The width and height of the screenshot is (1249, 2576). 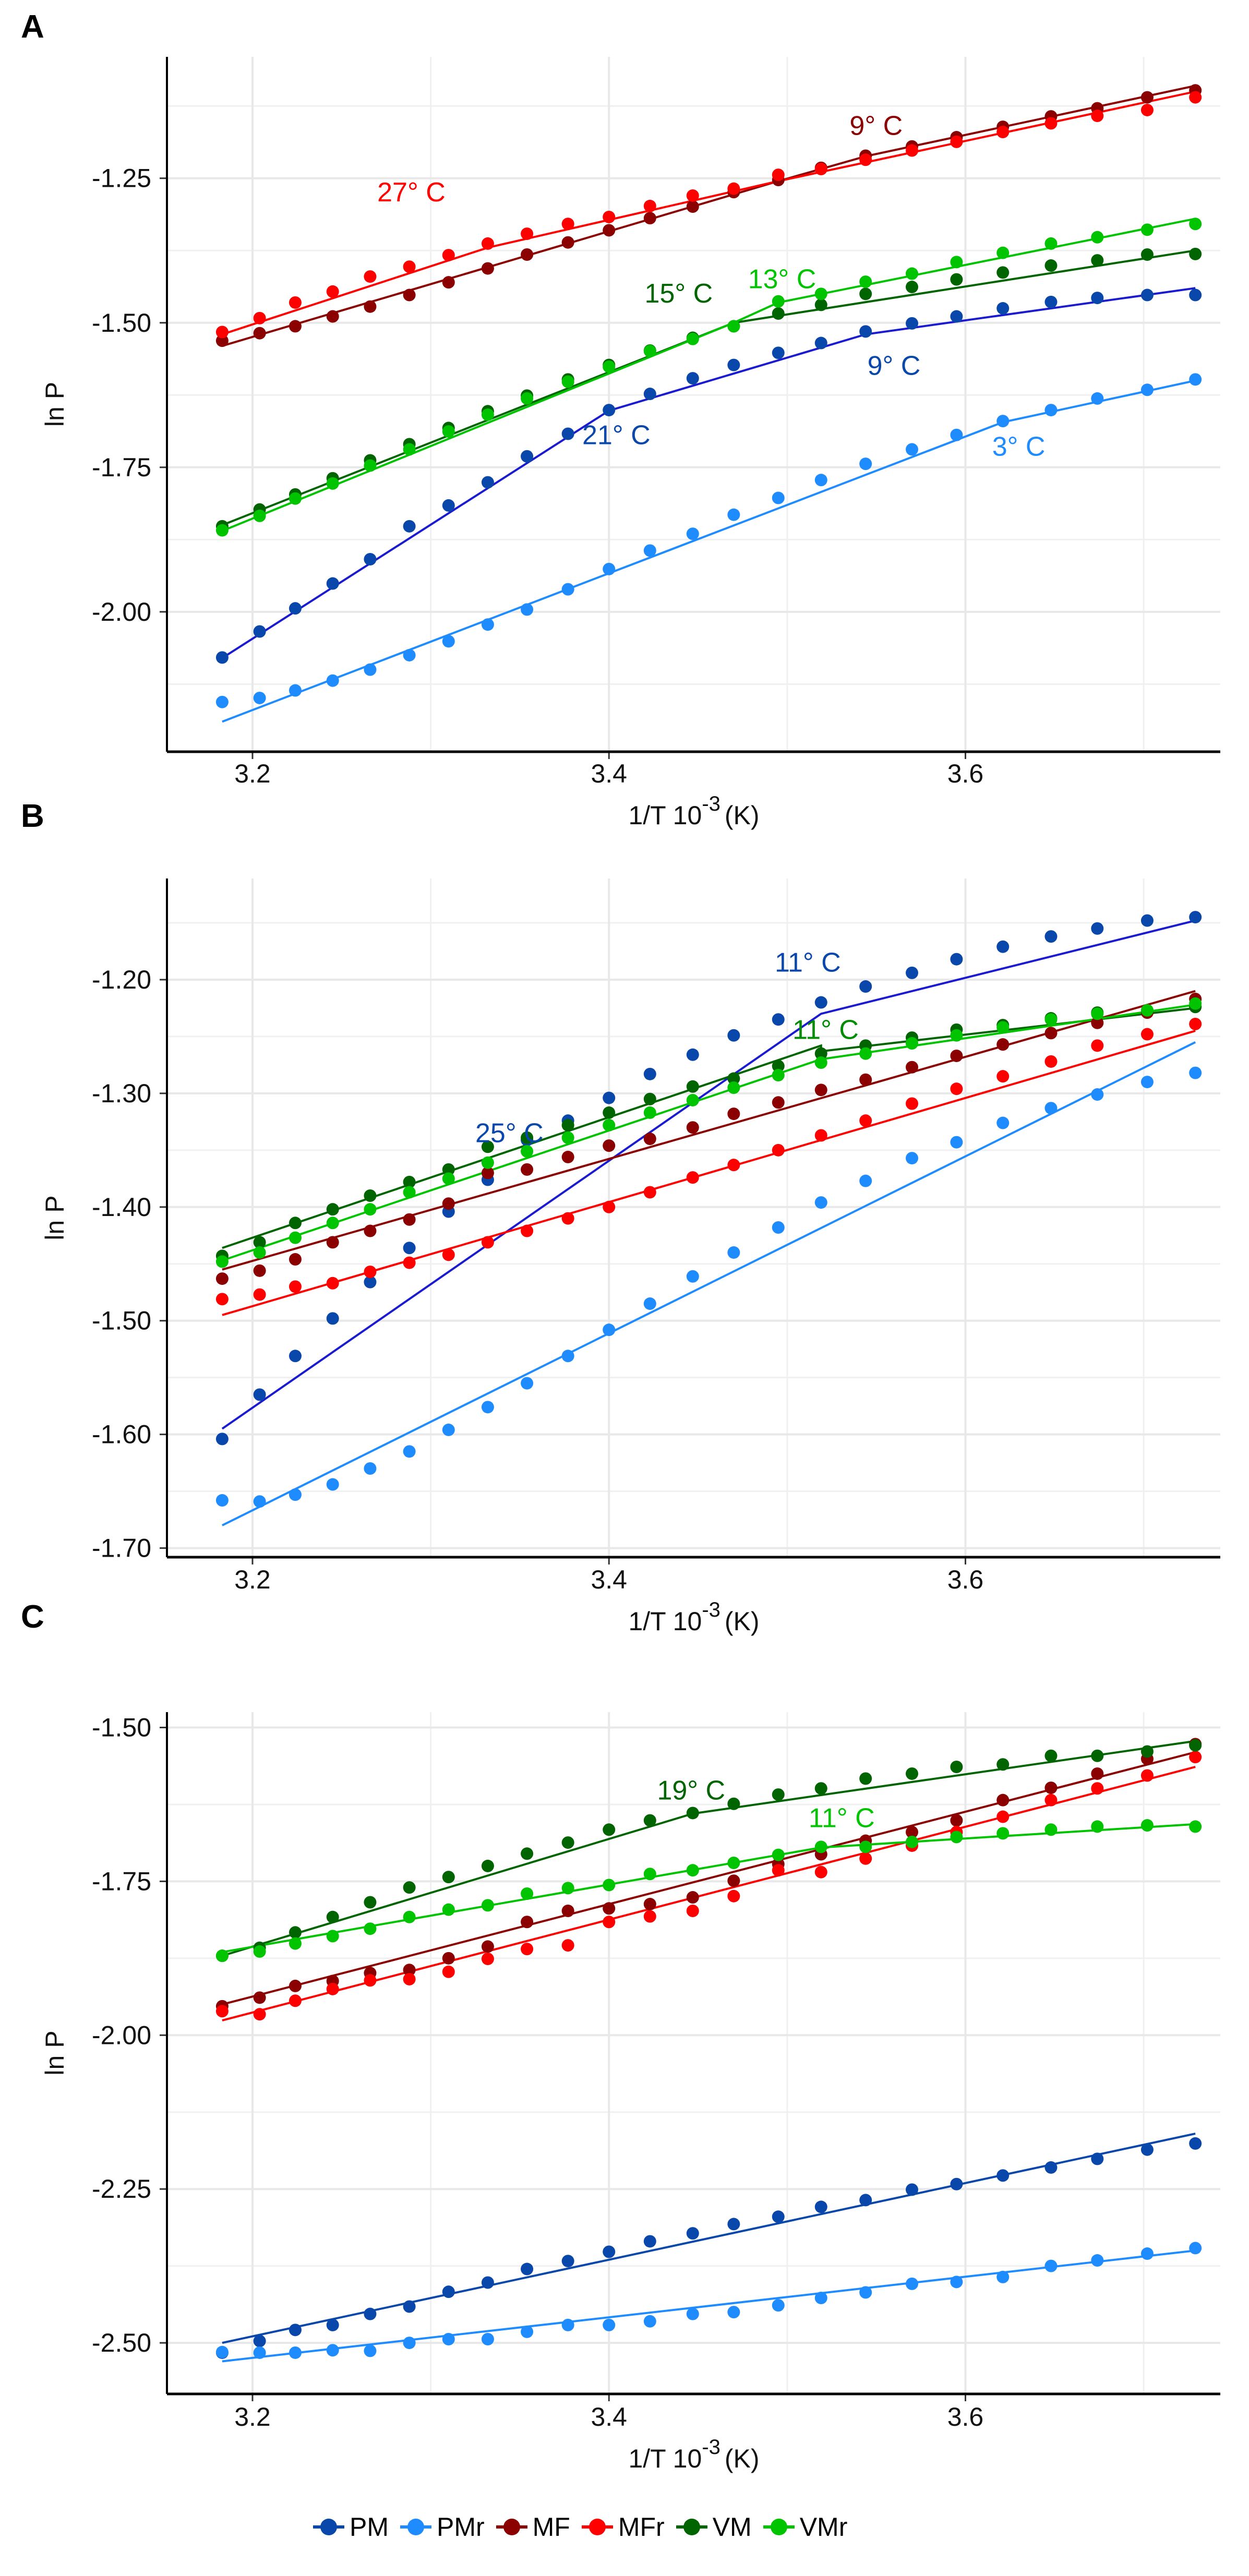 What do you see at coordinates (121, 1434) in the screenshot?
I see `y-tick-label: -1.60` at bounding box center [121, 1434].